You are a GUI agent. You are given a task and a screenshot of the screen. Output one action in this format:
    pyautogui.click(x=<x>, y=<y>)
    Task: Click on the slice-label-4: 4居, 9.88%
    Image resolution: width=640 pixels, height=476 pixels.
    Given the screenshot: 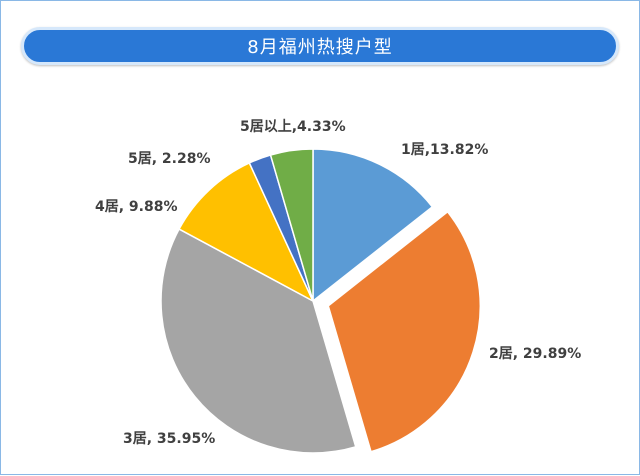 What is the action you would take?
    pyautogui.click(x=136, y=207)
    